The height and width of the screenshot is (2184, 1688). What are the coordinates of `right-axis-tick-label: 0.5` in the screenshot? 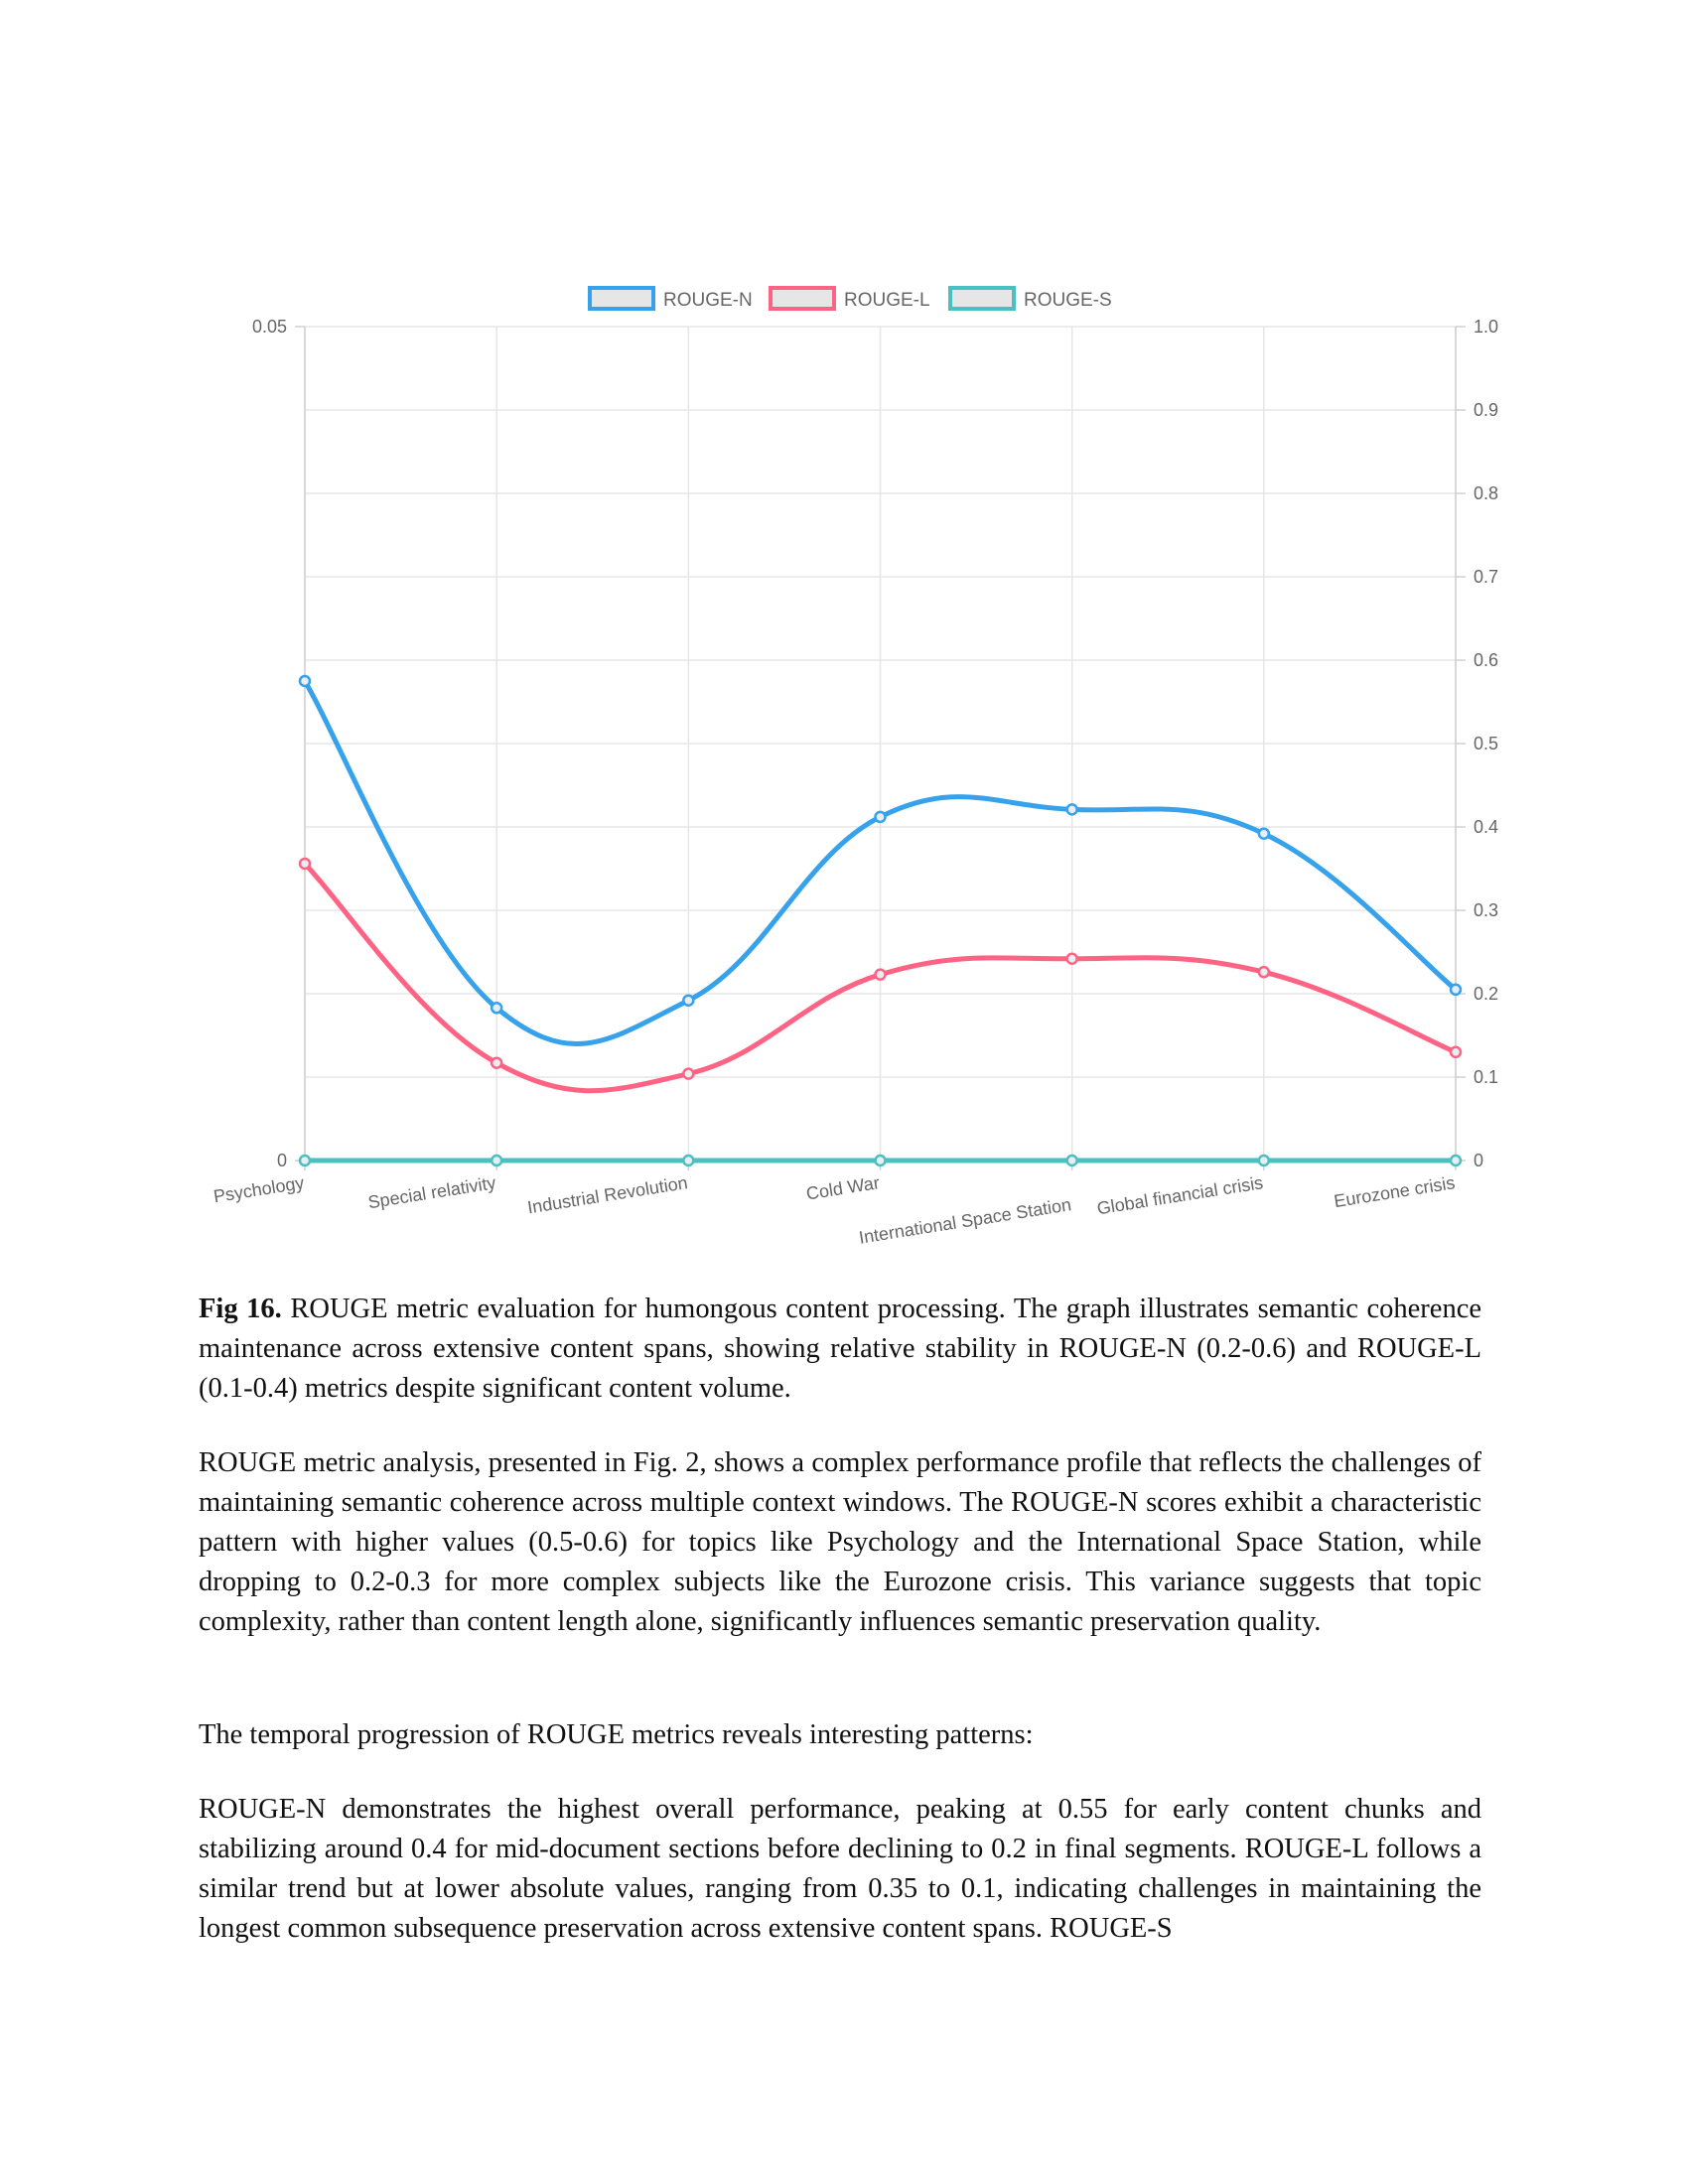 It's located at (1486, 743).